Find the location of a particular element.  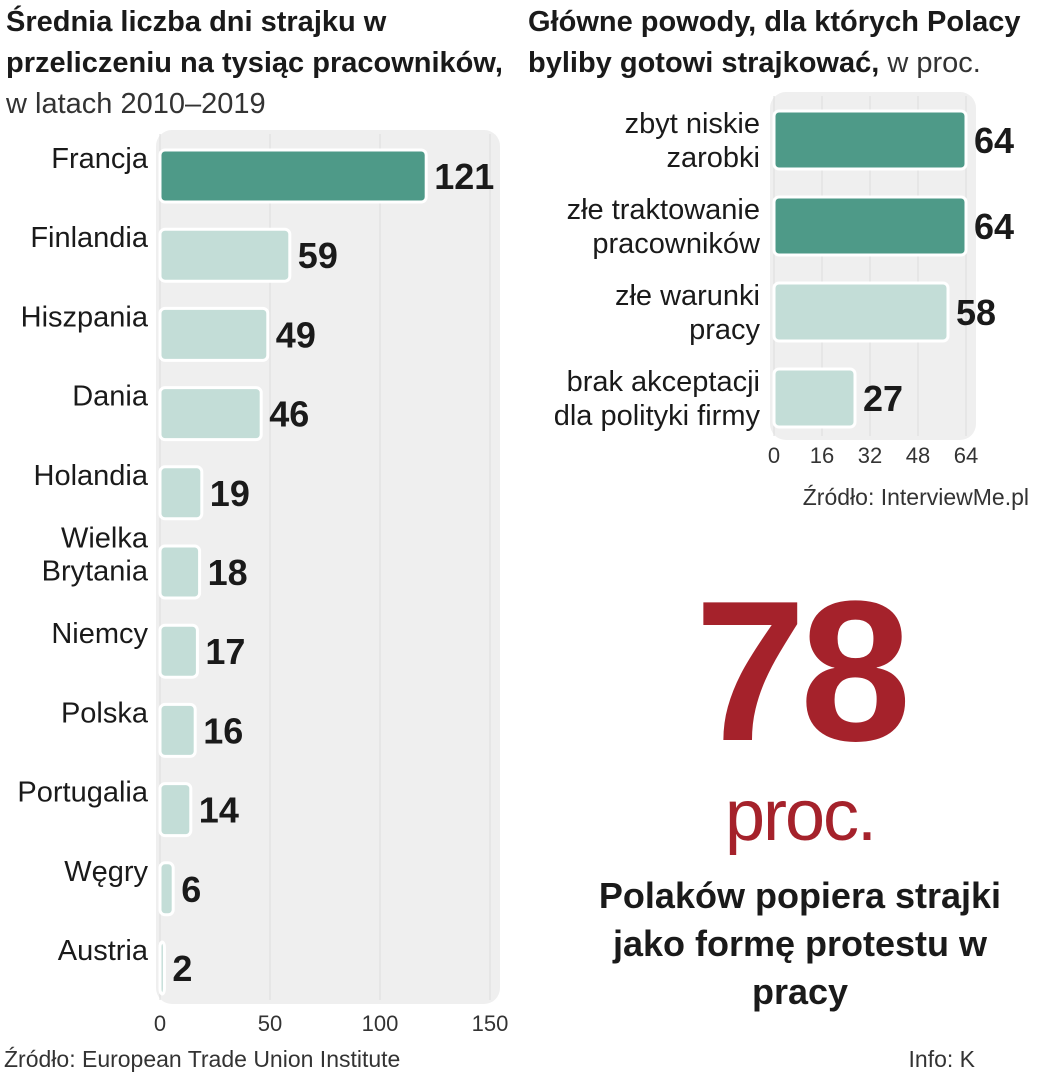

highlight-unit: proc. is located at coordinates (800, 816).